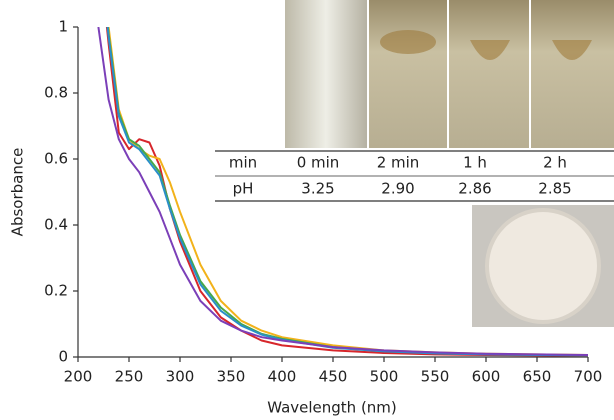 This screenshot has height=420, width=614. I want to click on dish-photo, so click(543, 266).